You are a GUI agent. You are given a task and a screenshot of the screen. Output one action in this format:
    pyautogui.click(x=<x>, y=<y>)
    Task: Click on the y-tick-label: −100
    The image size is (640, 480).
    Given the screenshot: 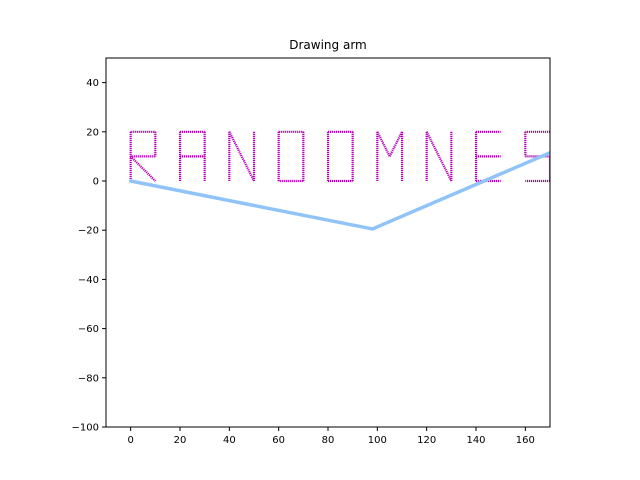 What is the action you would take?
    pyautogui.click(x=85, y=428)
    